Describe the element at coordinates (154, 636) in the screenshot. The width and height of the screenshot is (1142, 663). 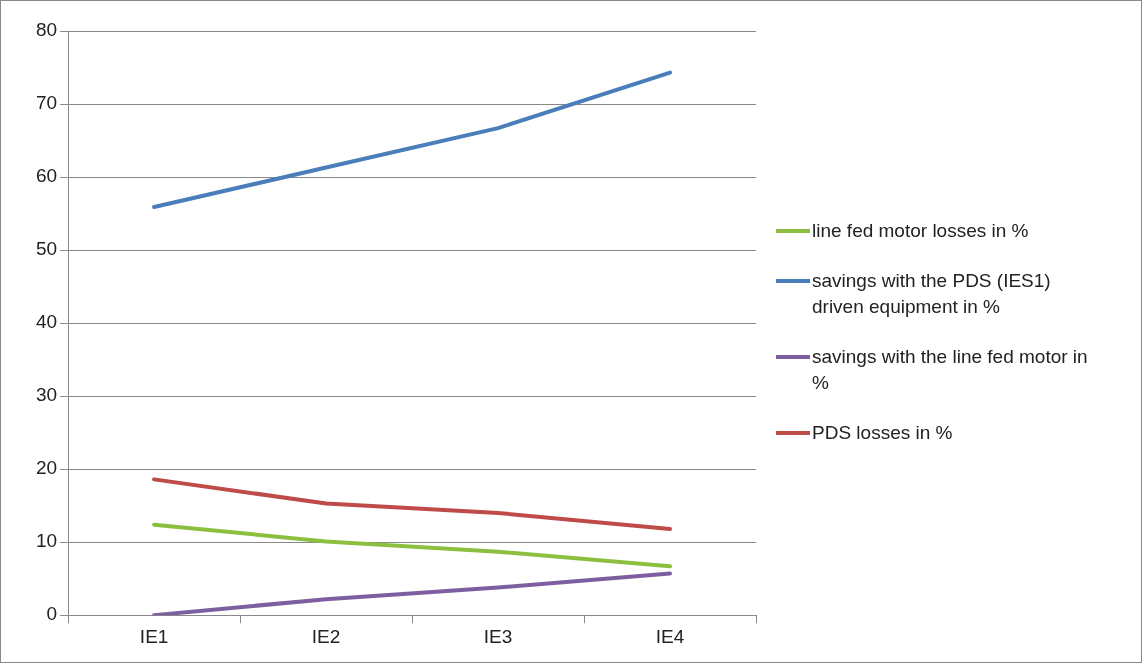
I see `x-tick-label: IE1` at that location.